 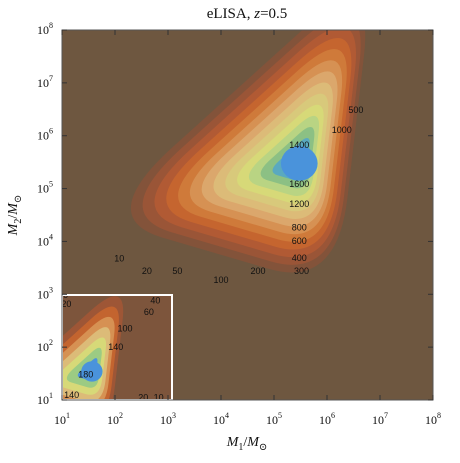 What do you see at coordinates (258, 271) in the screenshot?
I see `main-contour-label-9: 200` at bounding box center [258, 271].